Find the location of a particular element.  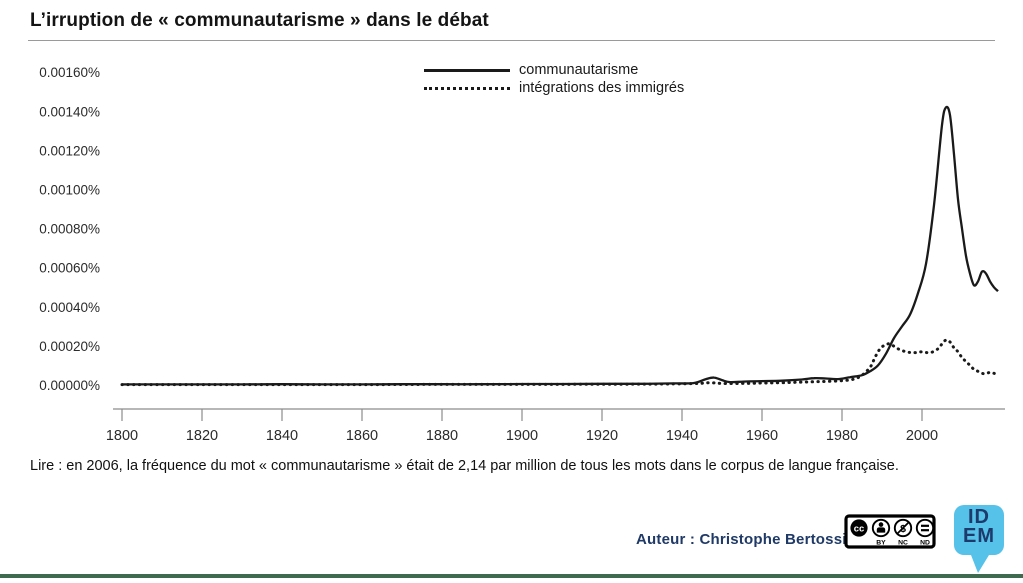

svg-text: 0.00100% is located at coordinates (69, 190).